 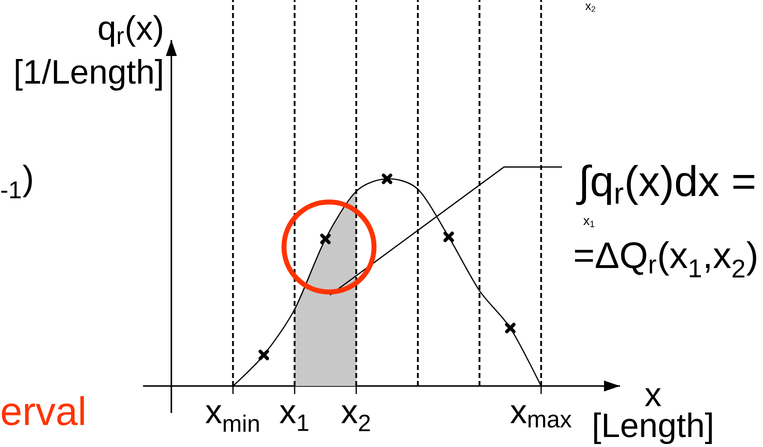 I want to click on text: $_{-1}$), so click(x=16, y=181).